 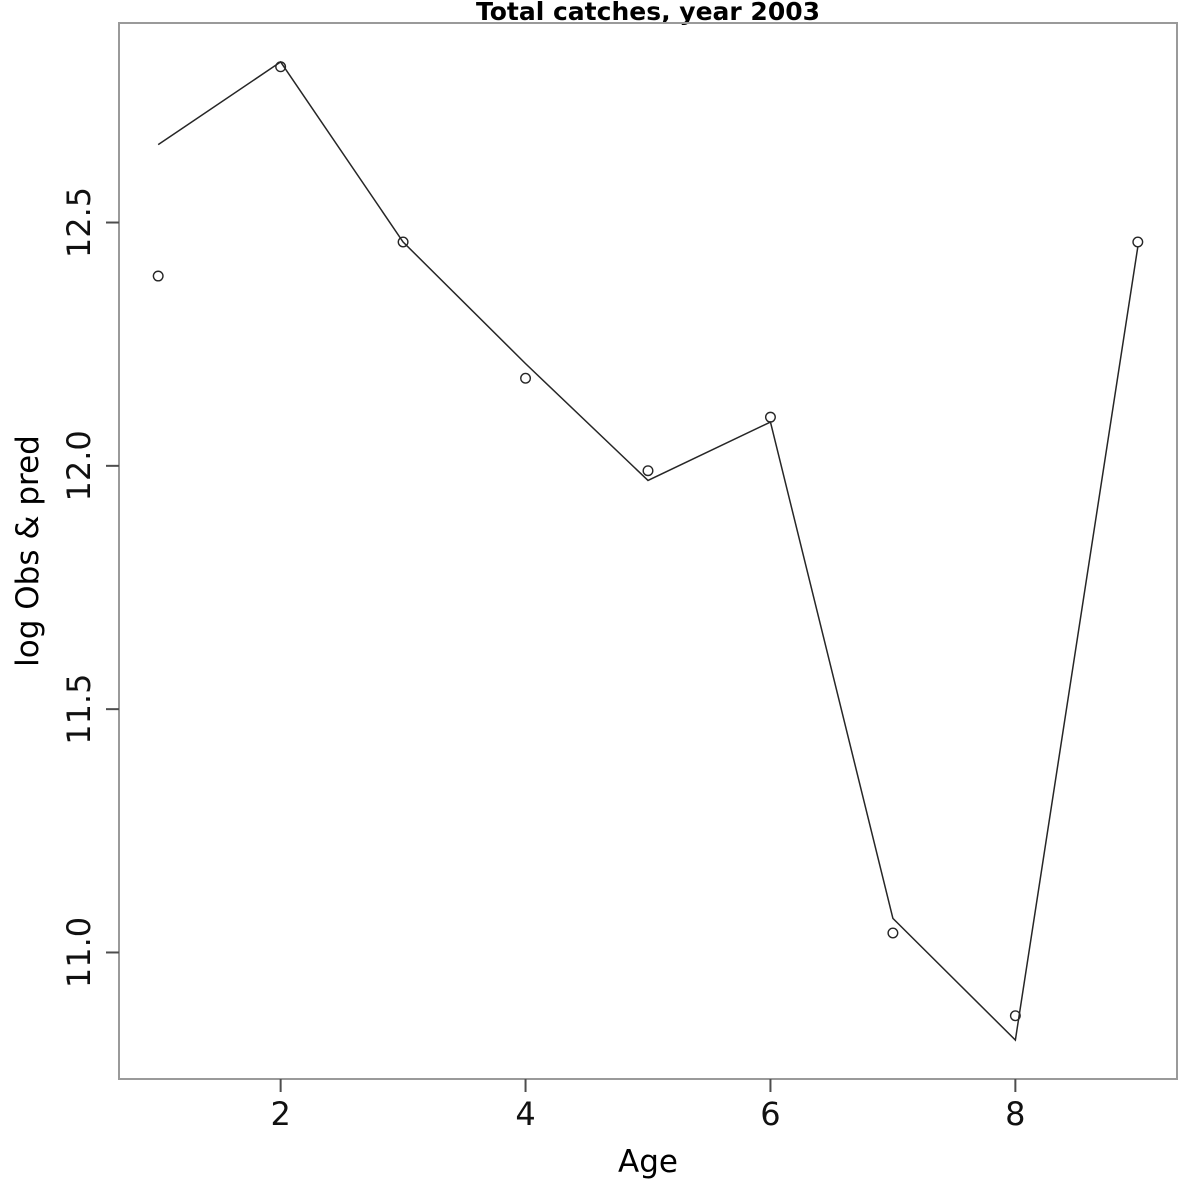 I want to click on x-axis-label: Age, so click(x=648, y=1162).